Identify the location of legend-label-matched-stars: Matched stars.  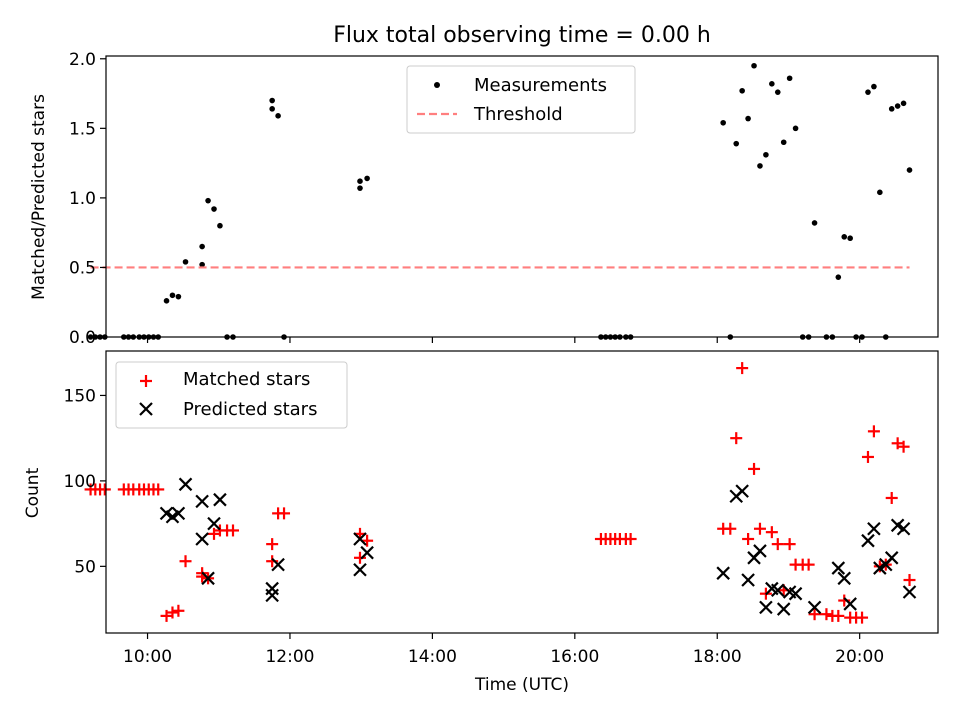
(246, 379).